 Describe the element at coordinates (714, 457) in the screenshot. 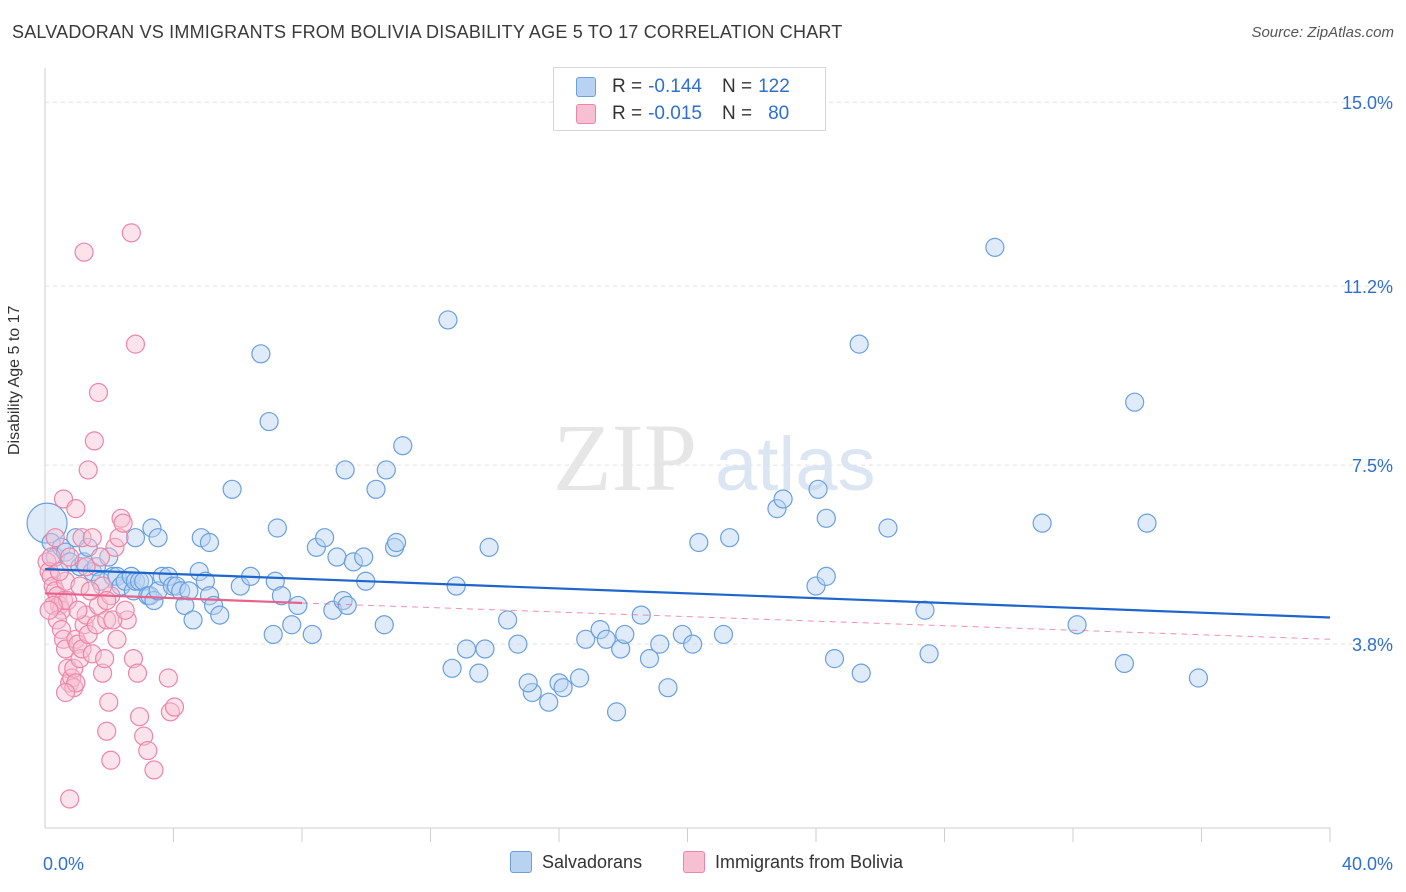

I see `watermark: ZIP atlas` at that location.